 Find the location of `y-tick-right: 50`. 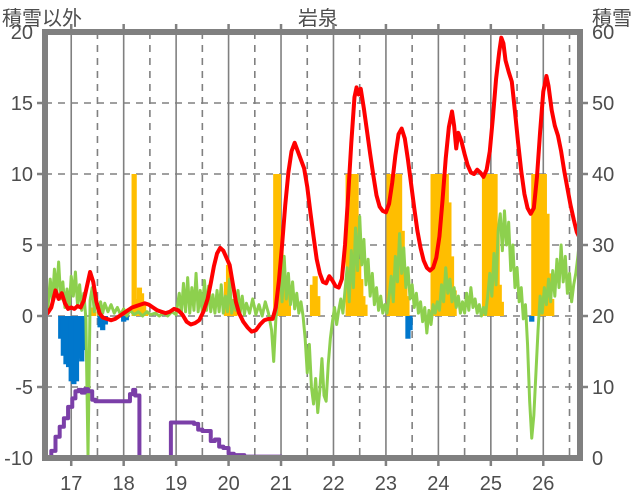

y-tick-right: 50 is located at coordinates (603, 104).